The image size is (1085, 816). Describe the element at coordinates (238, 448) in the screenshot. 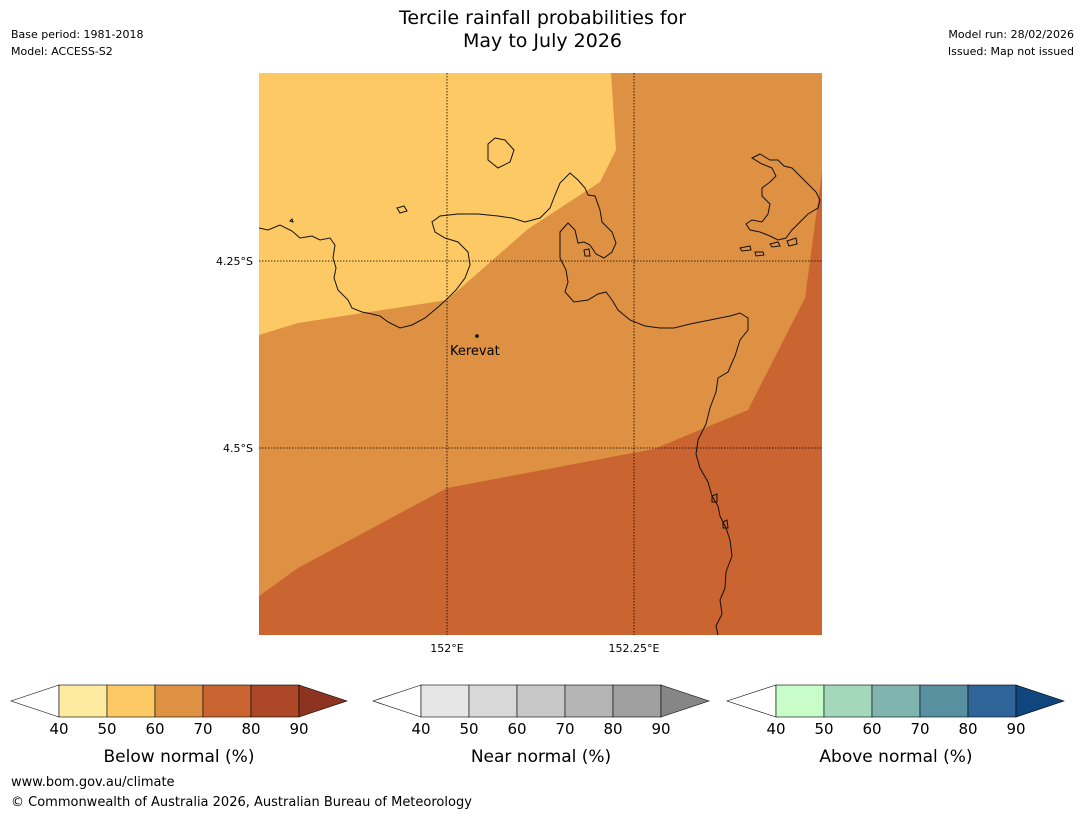

I see `lat-label-4-5: 4.5°S` at that location.